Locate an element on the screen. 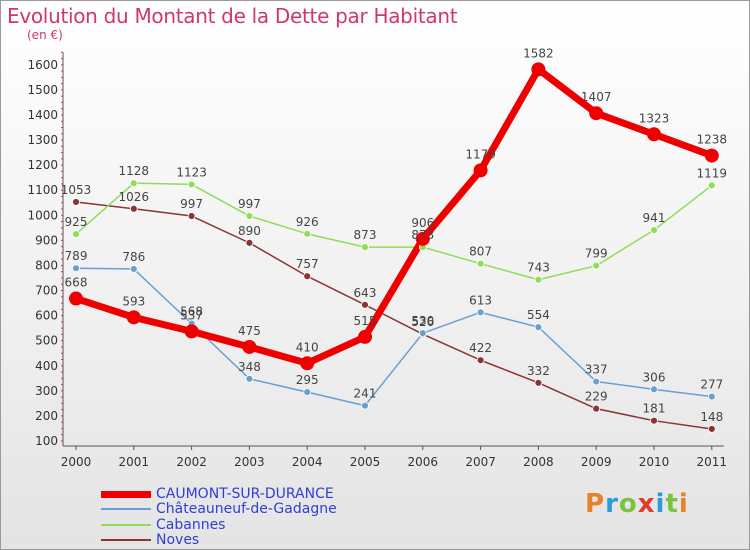  data-label: 906 is located at coordinates (422, 223).